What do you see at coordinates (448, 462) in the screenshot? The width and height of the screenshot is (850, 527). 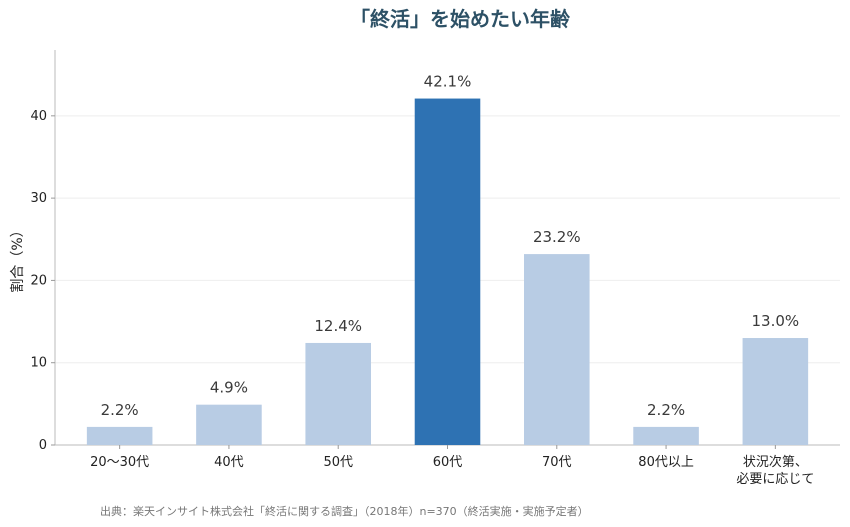 I see `x-tick-label: 60代` at bounding box center [448, 462].